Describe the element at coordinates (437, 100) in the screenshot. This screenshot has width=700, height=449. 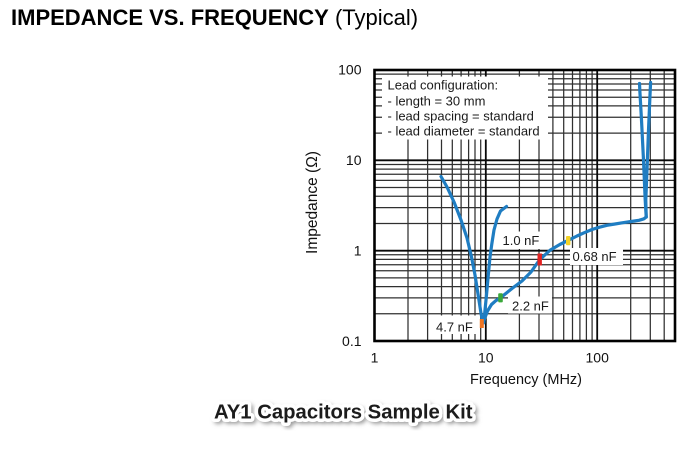
I see `svg-text: - length = 30 mm` at that location.